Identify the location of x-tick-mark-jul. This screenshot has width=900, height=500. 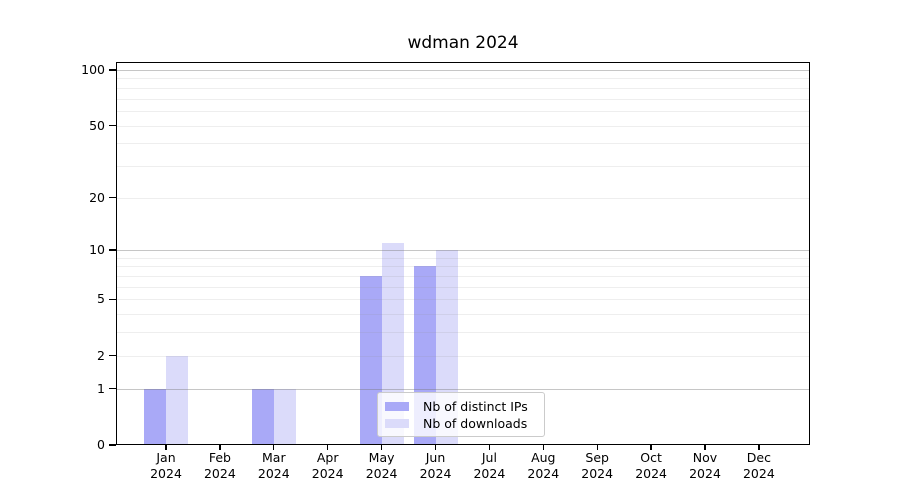
(489, 447).